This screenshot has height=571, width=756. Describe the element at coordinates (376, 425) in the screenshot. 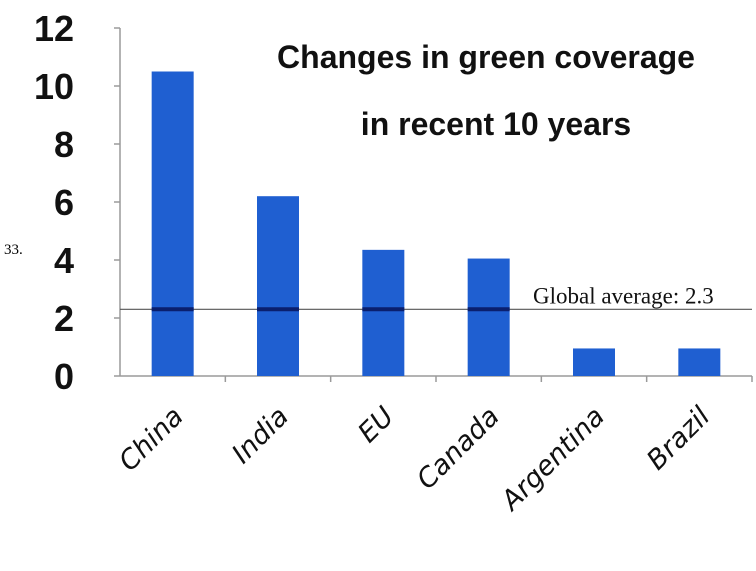

I see `x-tick-label: EU` at that location.